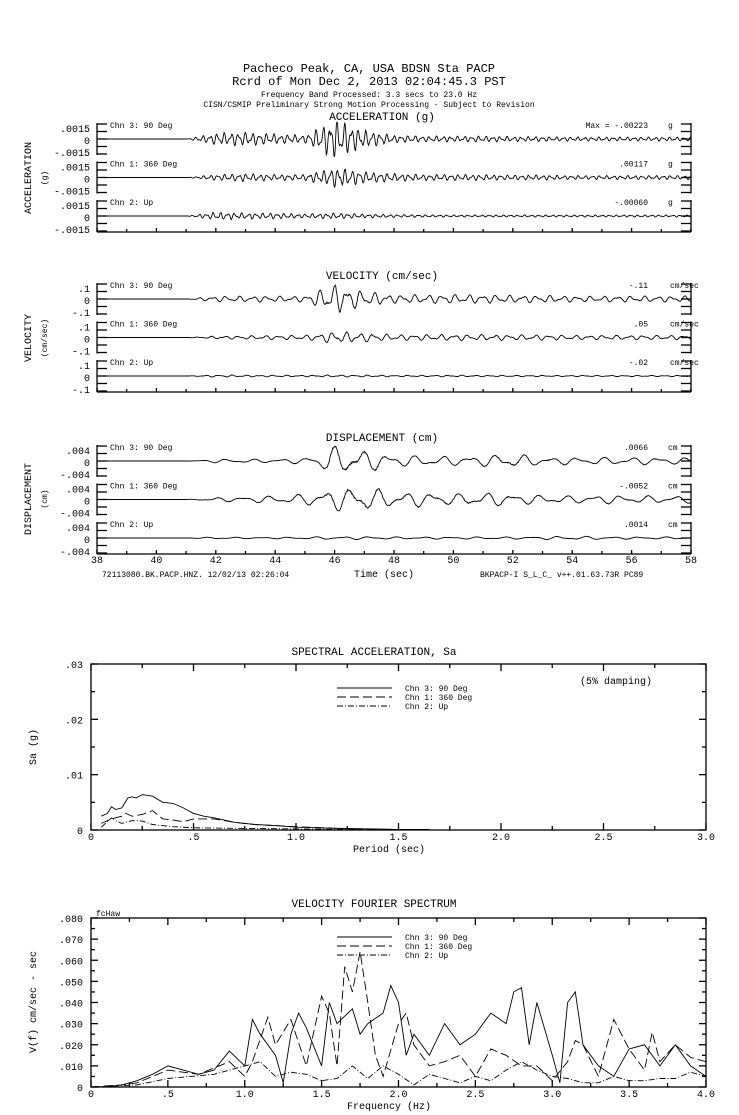 The image size is (739, 1115). What do you see at coordinates (71, 941) in the screenshot?
I see `fourier-y-tick-label: .070` at bounding box center [71, 941].